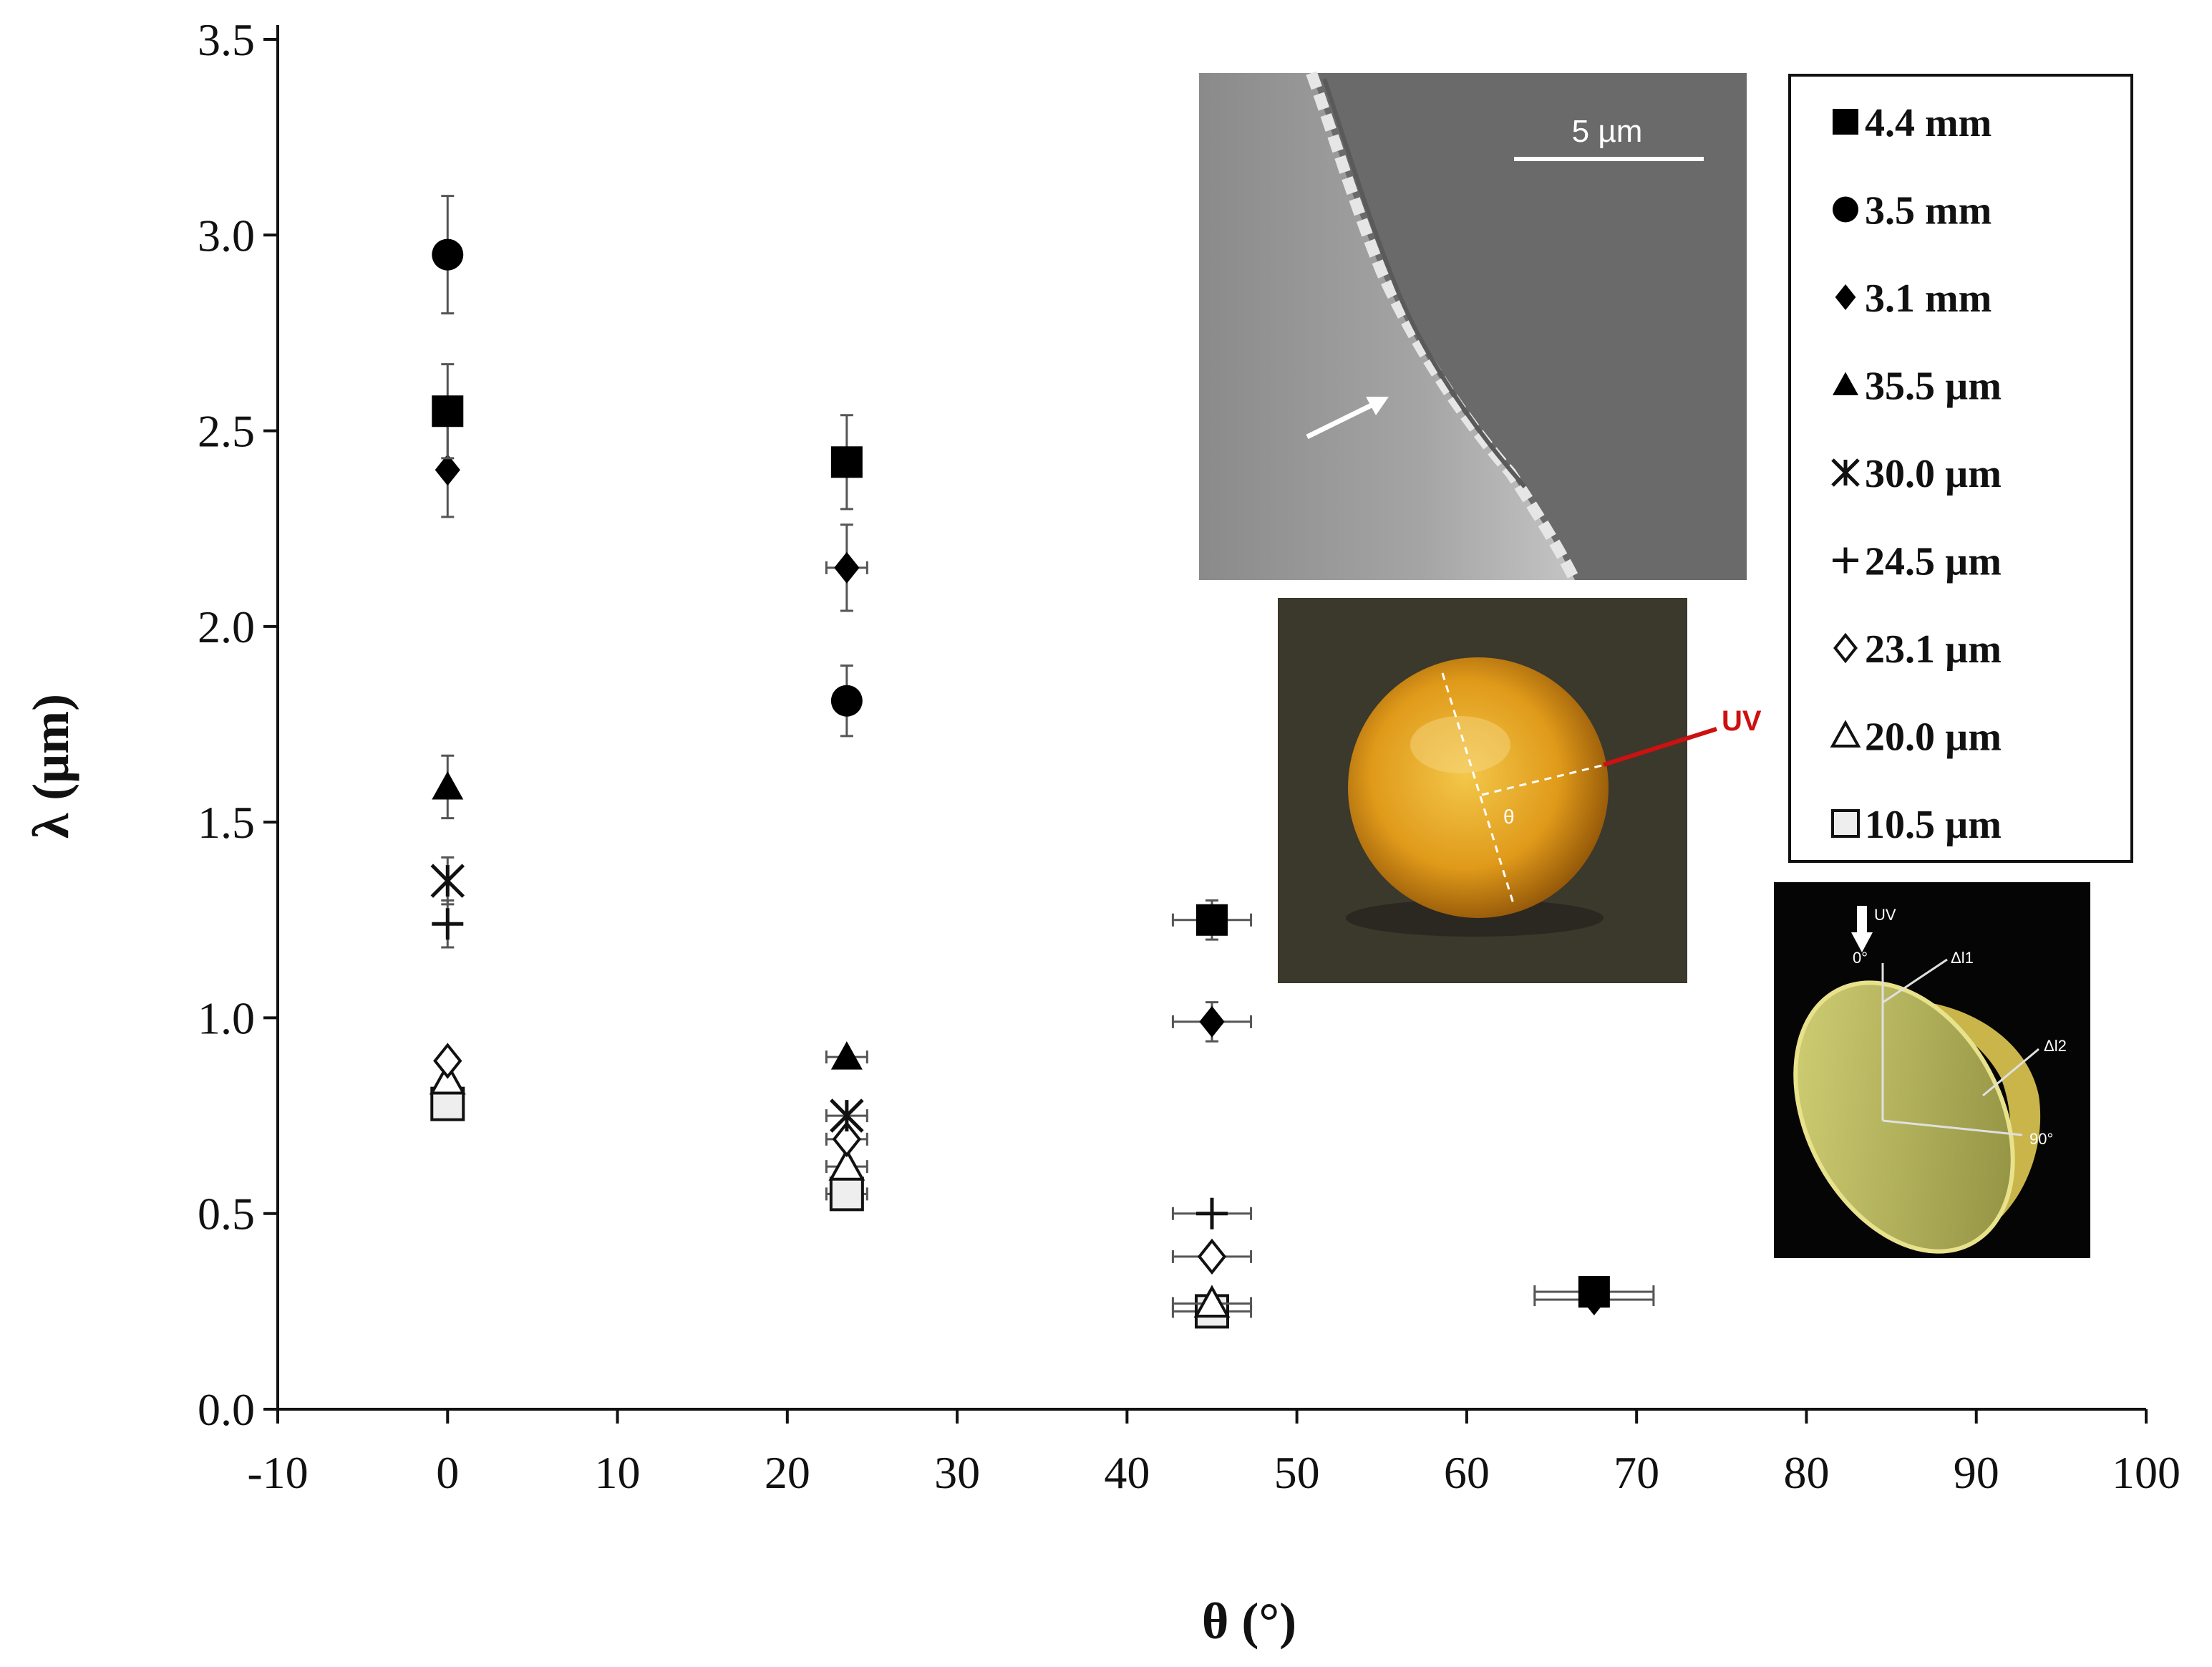 Image resolution: width=2212 pixels, height=1667 pixels. What do you see at coordinates (618, 1472) in the screenshot?
I see `x-tick-label: 10` at bounding box center [618, 1472].